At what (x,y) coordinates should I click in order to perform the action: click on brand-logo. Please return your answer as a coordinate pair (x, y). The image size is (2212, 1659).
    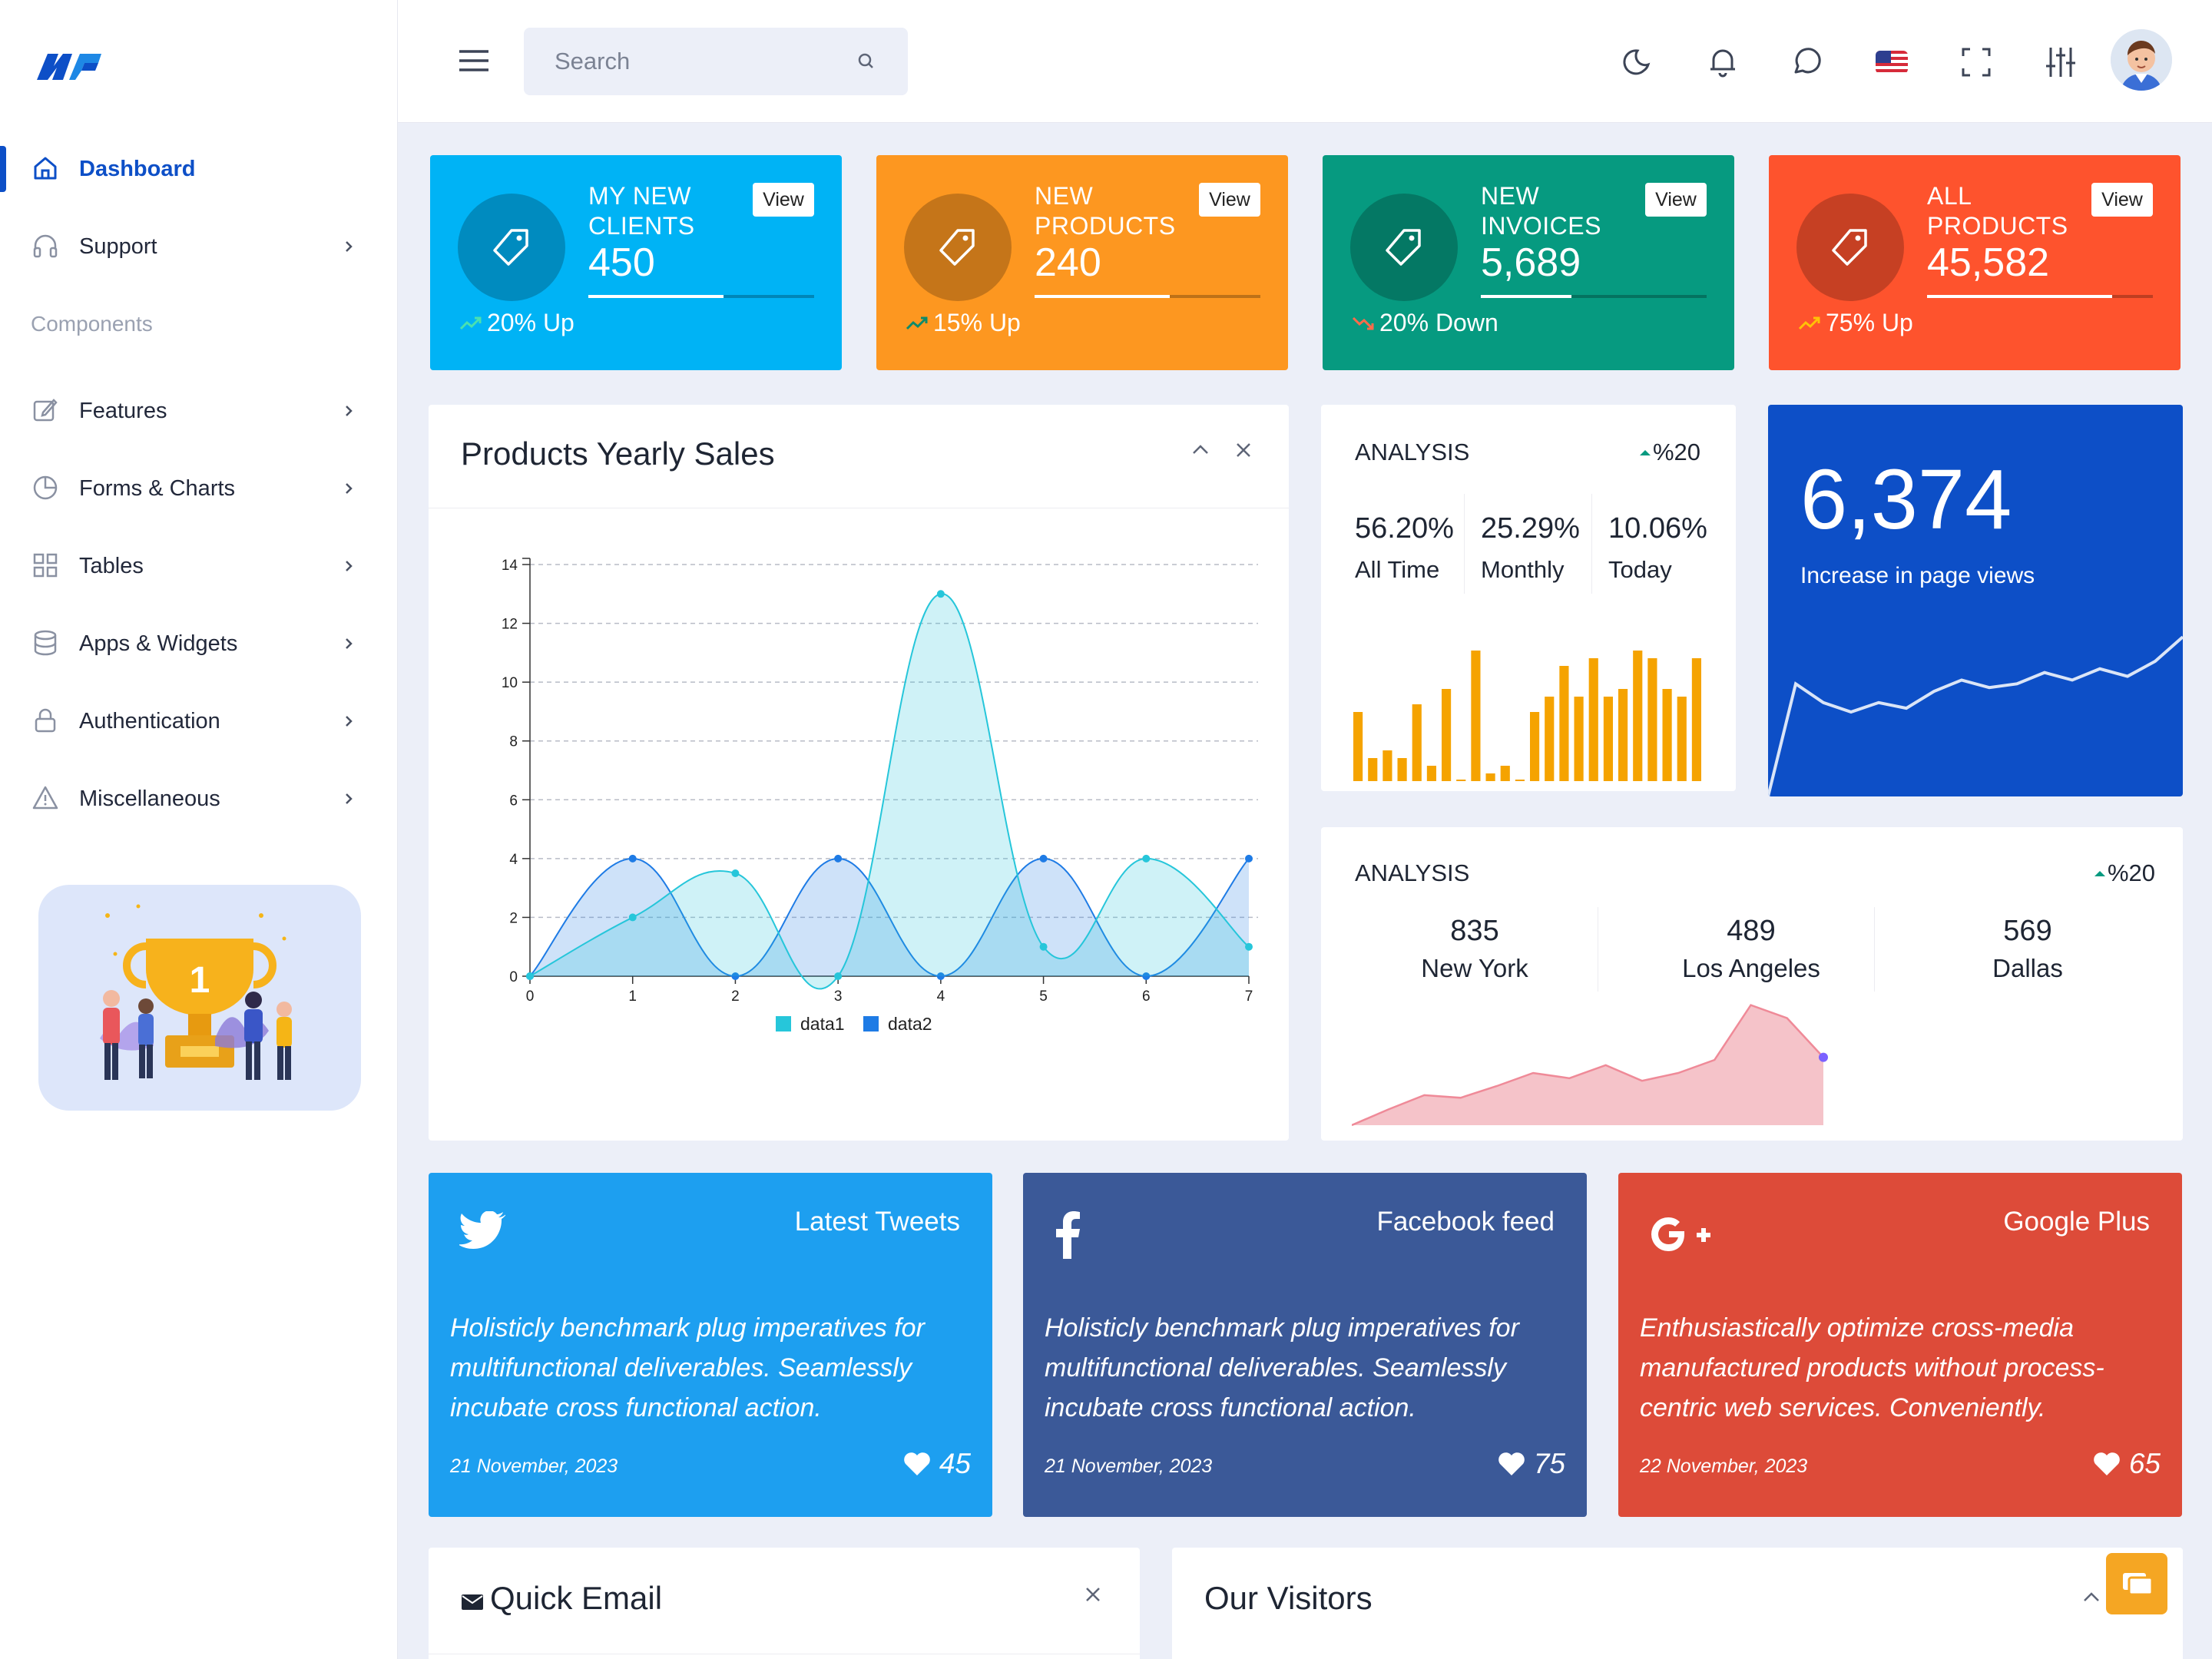
    Looking at the image, I should click on (69, 63).